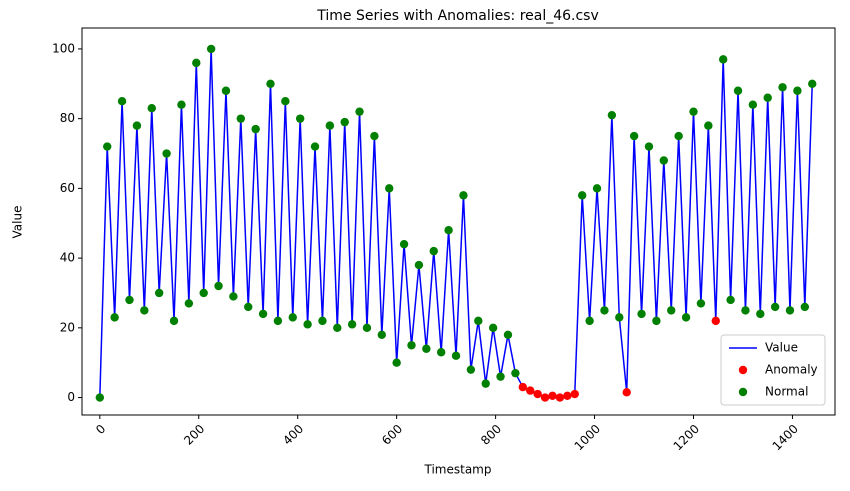 This screenshot has width=850, height=491. Describe the element at coordinates (67, 327) in the screenshot. I see `y-tick-label: 20` at that location.